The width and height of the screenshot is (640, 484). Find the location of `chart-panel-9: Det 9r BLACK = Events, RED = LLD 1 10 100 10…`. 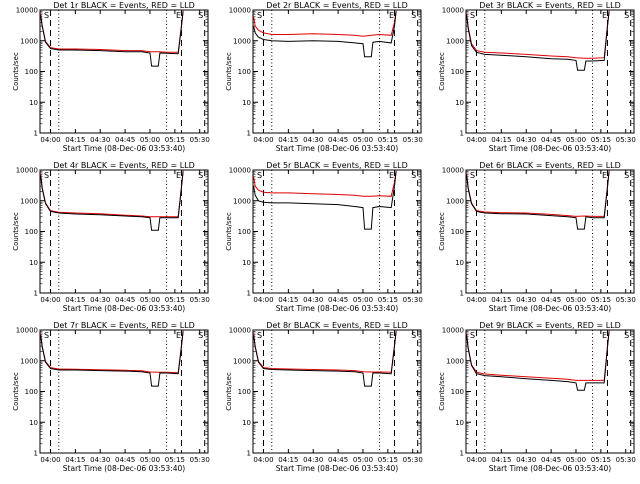

chart-panel-9: Det 9r BLACK = Events, RED = LLD 1 10 100 10… is located at coordinates (537, 397).